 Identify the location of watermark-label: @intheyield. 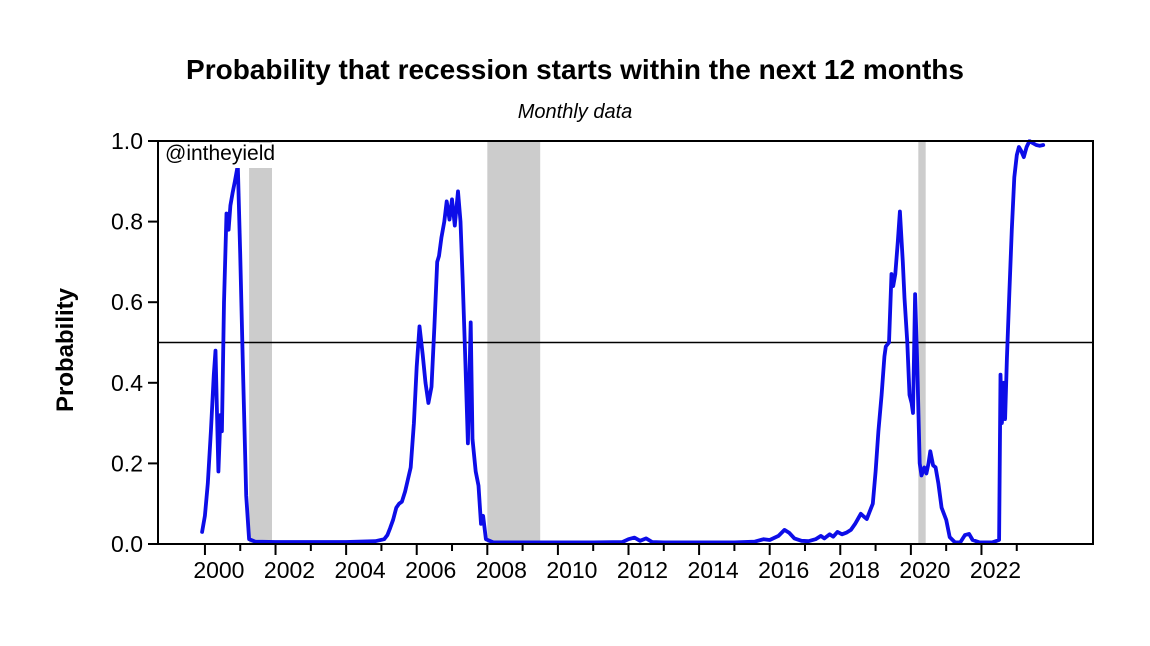
(222, 155).